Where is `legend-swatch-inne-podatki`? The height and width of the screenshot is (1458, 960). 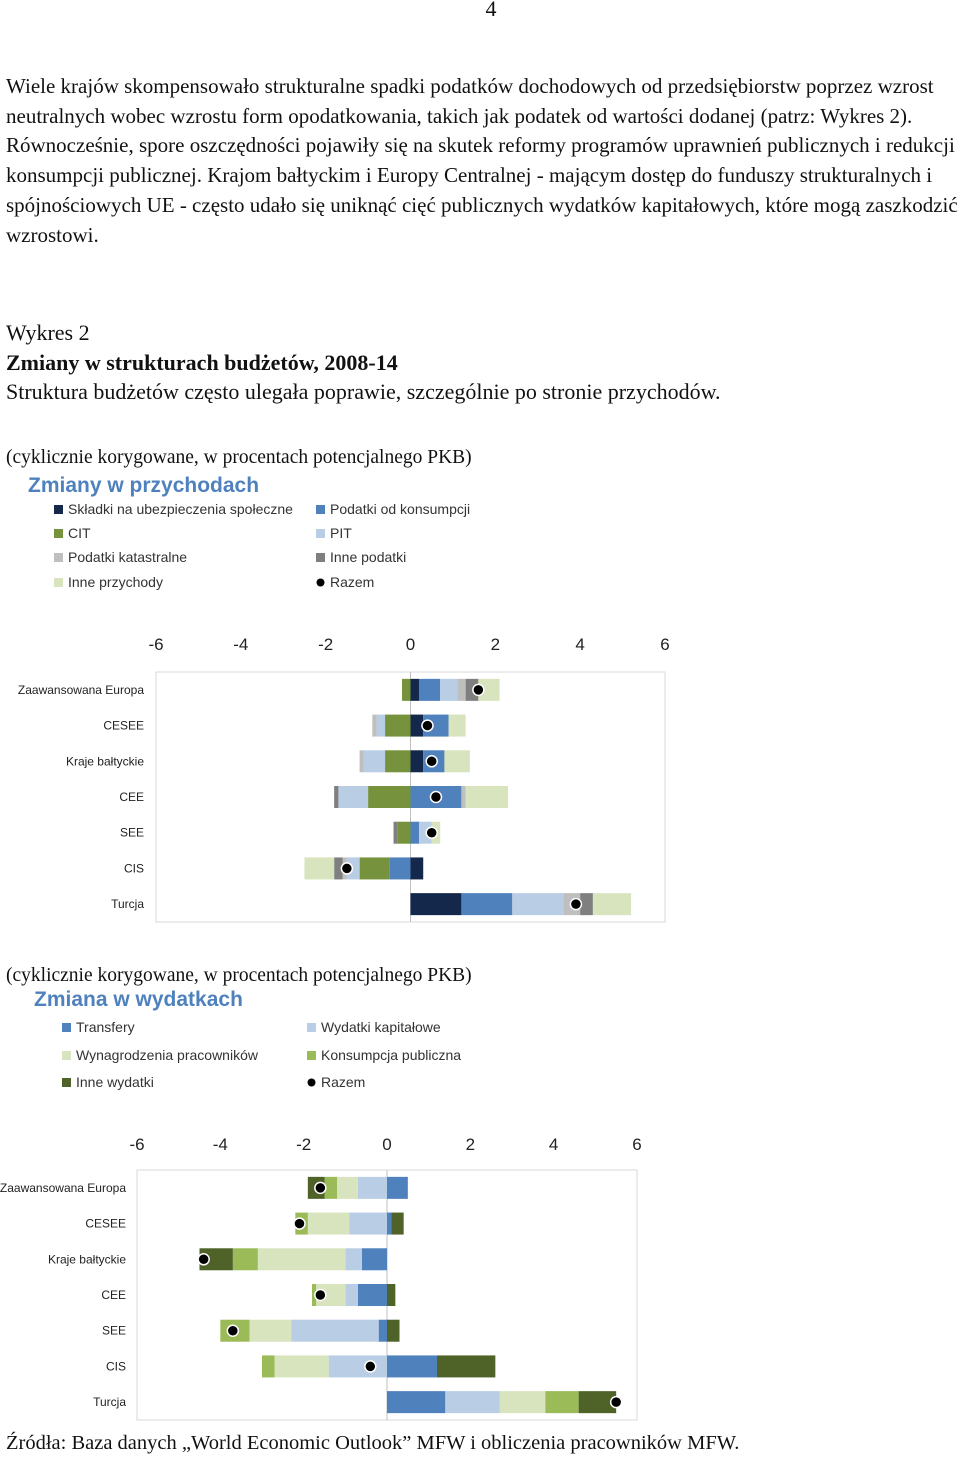 legend-swatch-inne-podatki is located at coordinates (320, 557).